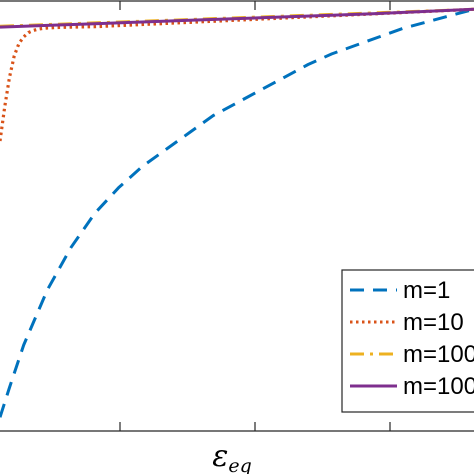  Describe the element at coordinates (426, 290) in the screenshot. I see `legend-label-1: m=1` at that location.